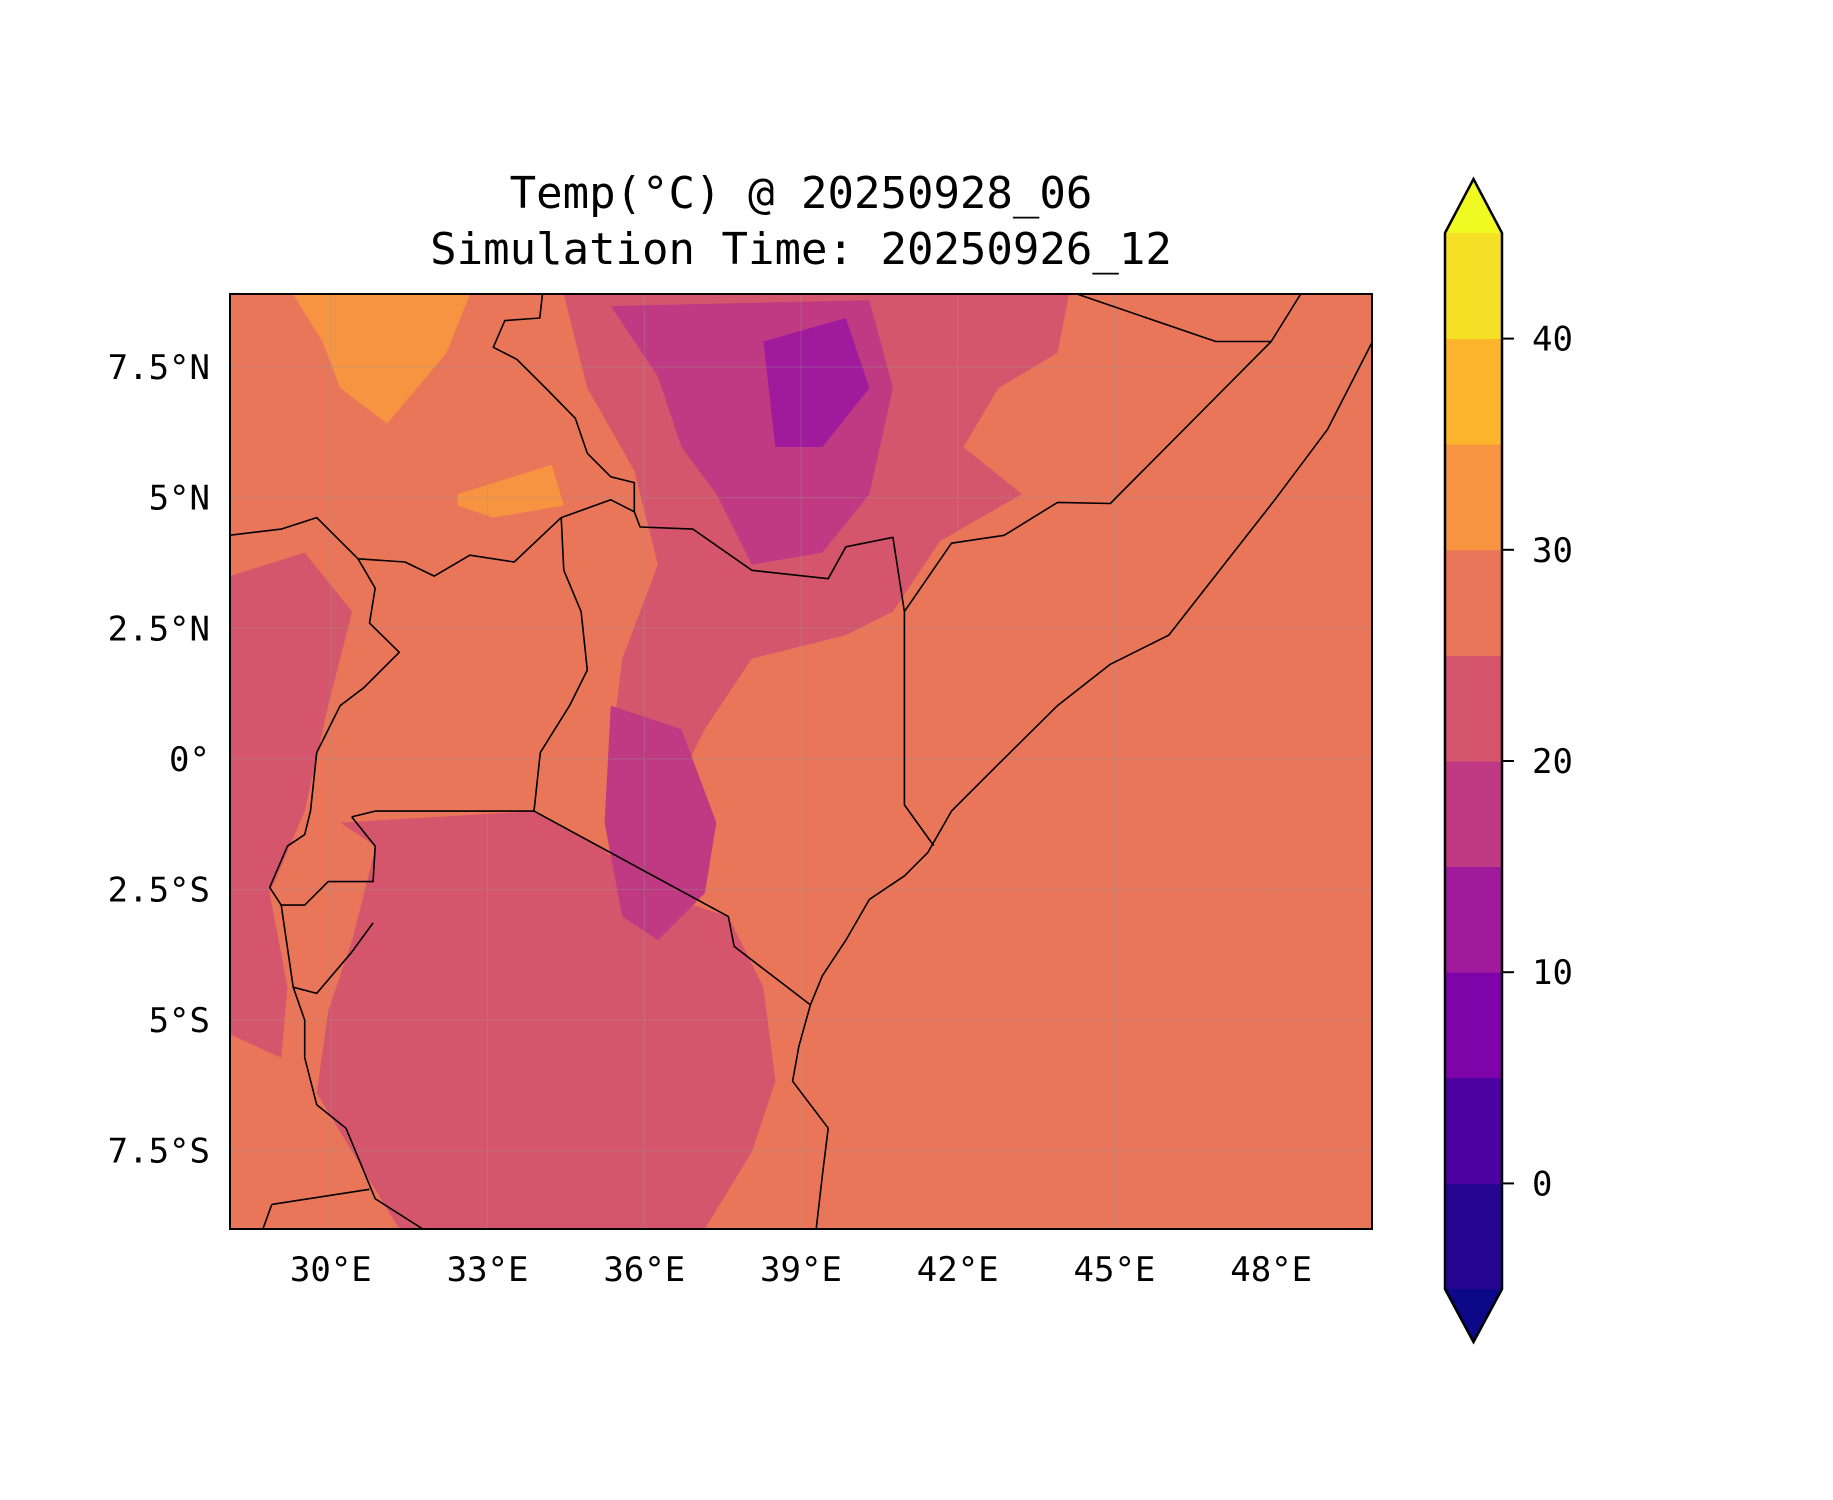 This screenshot has width=1833, height=1500. I want to click on colorbar-tick-label: 40, so click(1552, 340).